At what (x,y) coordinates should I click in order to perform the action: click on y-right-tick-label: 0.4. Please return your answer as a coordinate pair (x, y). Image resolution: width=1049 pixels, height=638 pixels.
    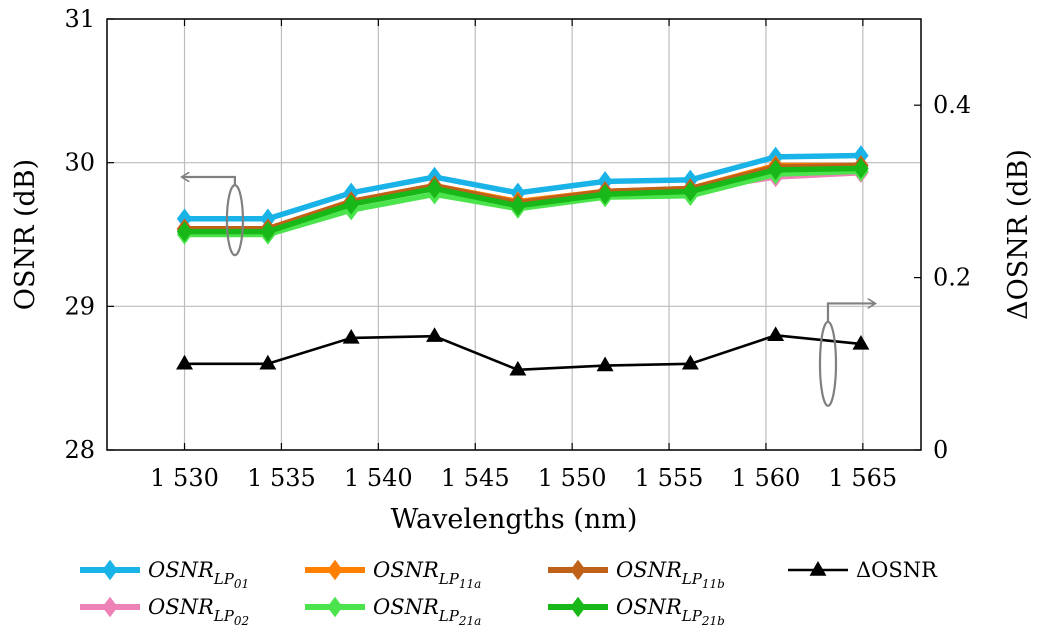
    Looking at the image, I should click on (952, 105).